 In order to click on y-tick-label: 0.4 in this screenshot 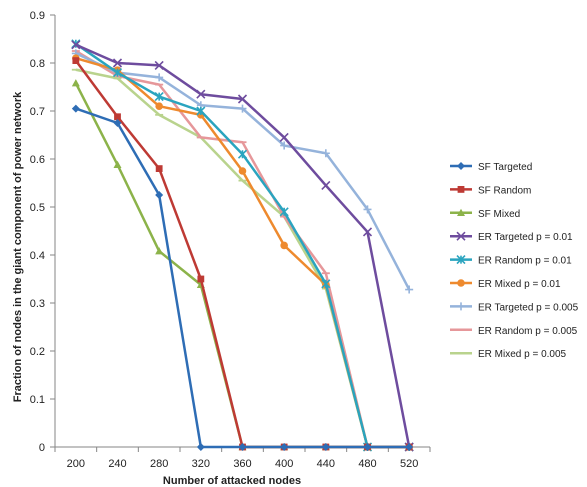, I will do `click(37, 256)`.